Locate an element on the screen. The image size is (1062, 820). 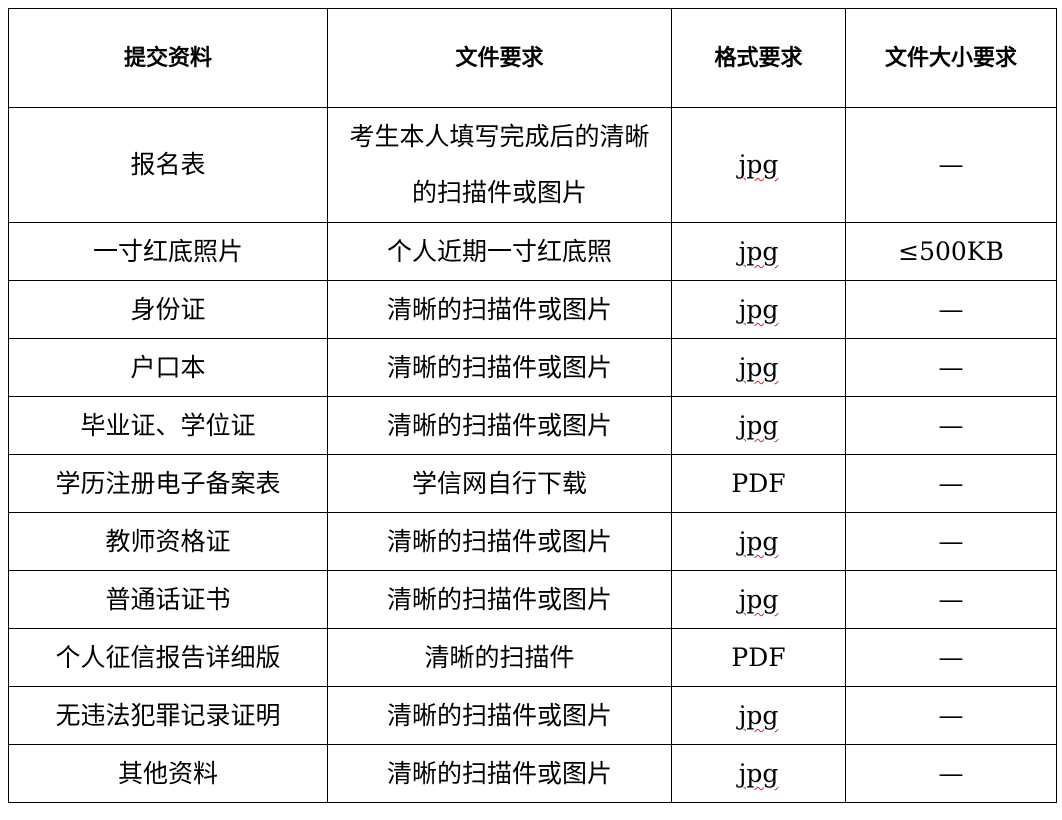
cell-item: 身份证 is located at coordinates (168, 309).